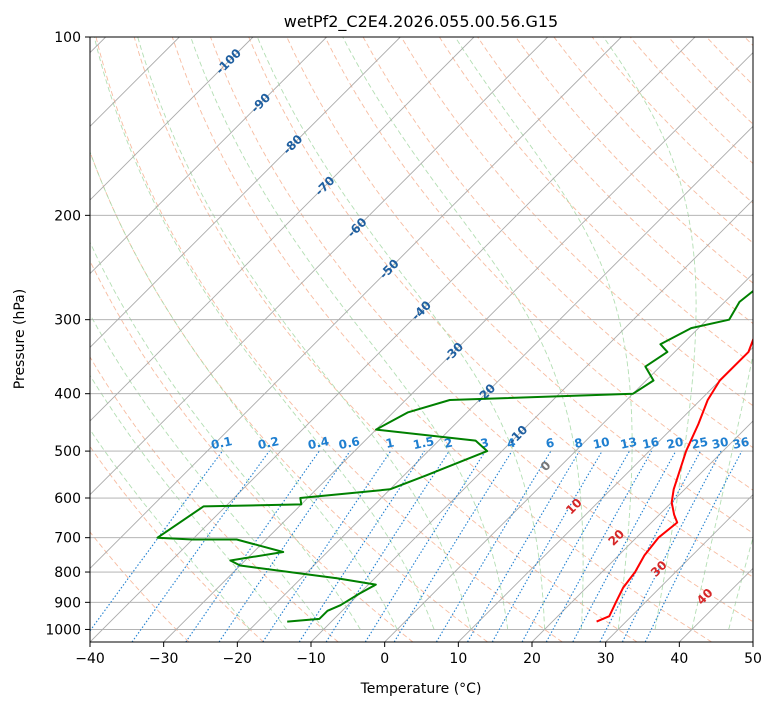  Describe the element at coordinates (550, 442) in the screenshot. I see `mixing-ratio-label: 6` at that location.